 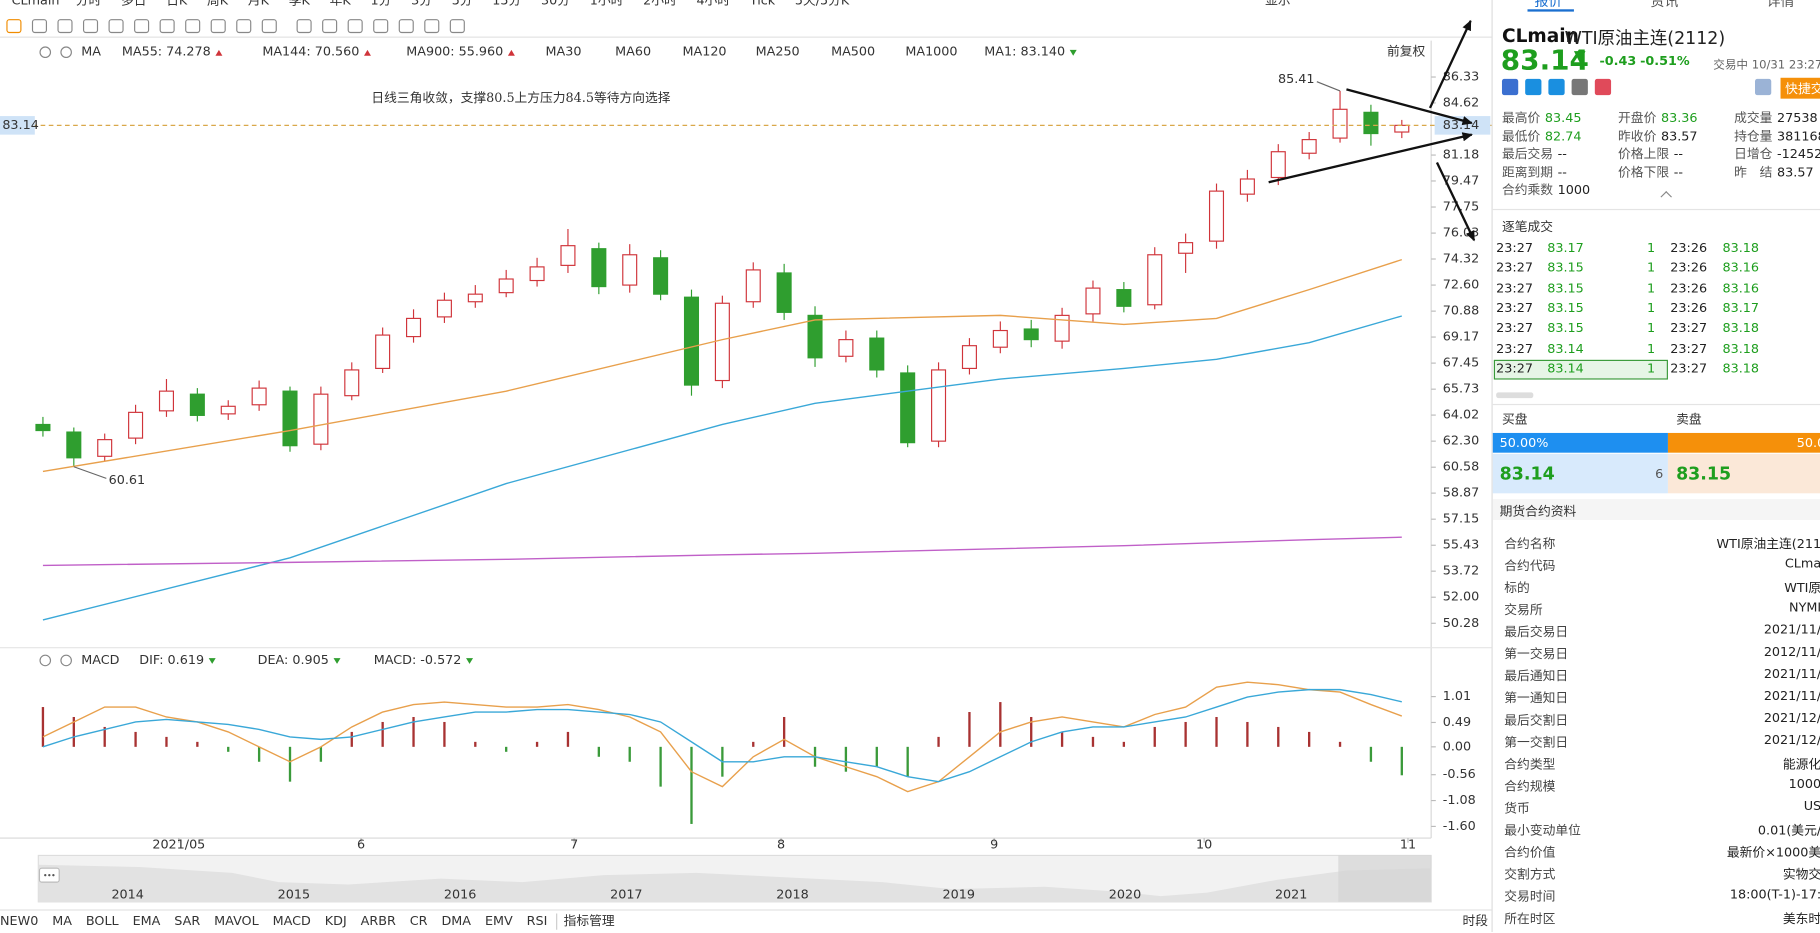 What do you see at coordinates (259, 4) in the screenshot?
I see `period-tab: 月K` at bounding box center [259, 4].